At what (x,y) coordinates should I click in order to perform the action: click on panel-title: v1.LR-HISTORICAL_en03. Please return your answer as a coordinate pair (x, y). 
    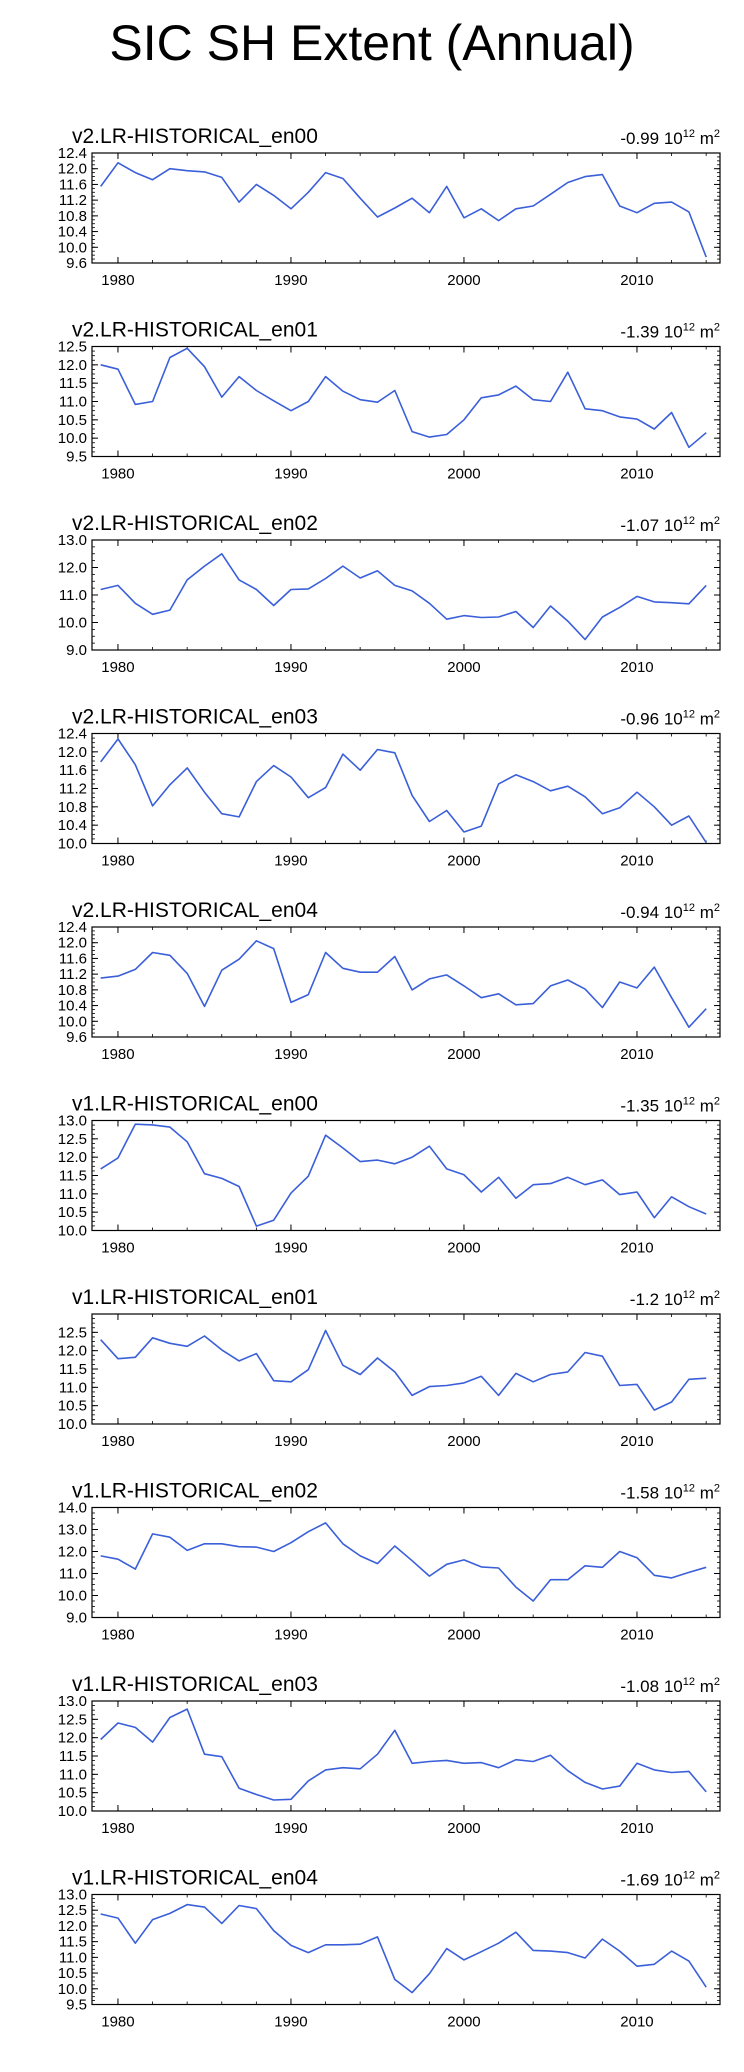
    Looking at the image, I should click on (195, 1684).